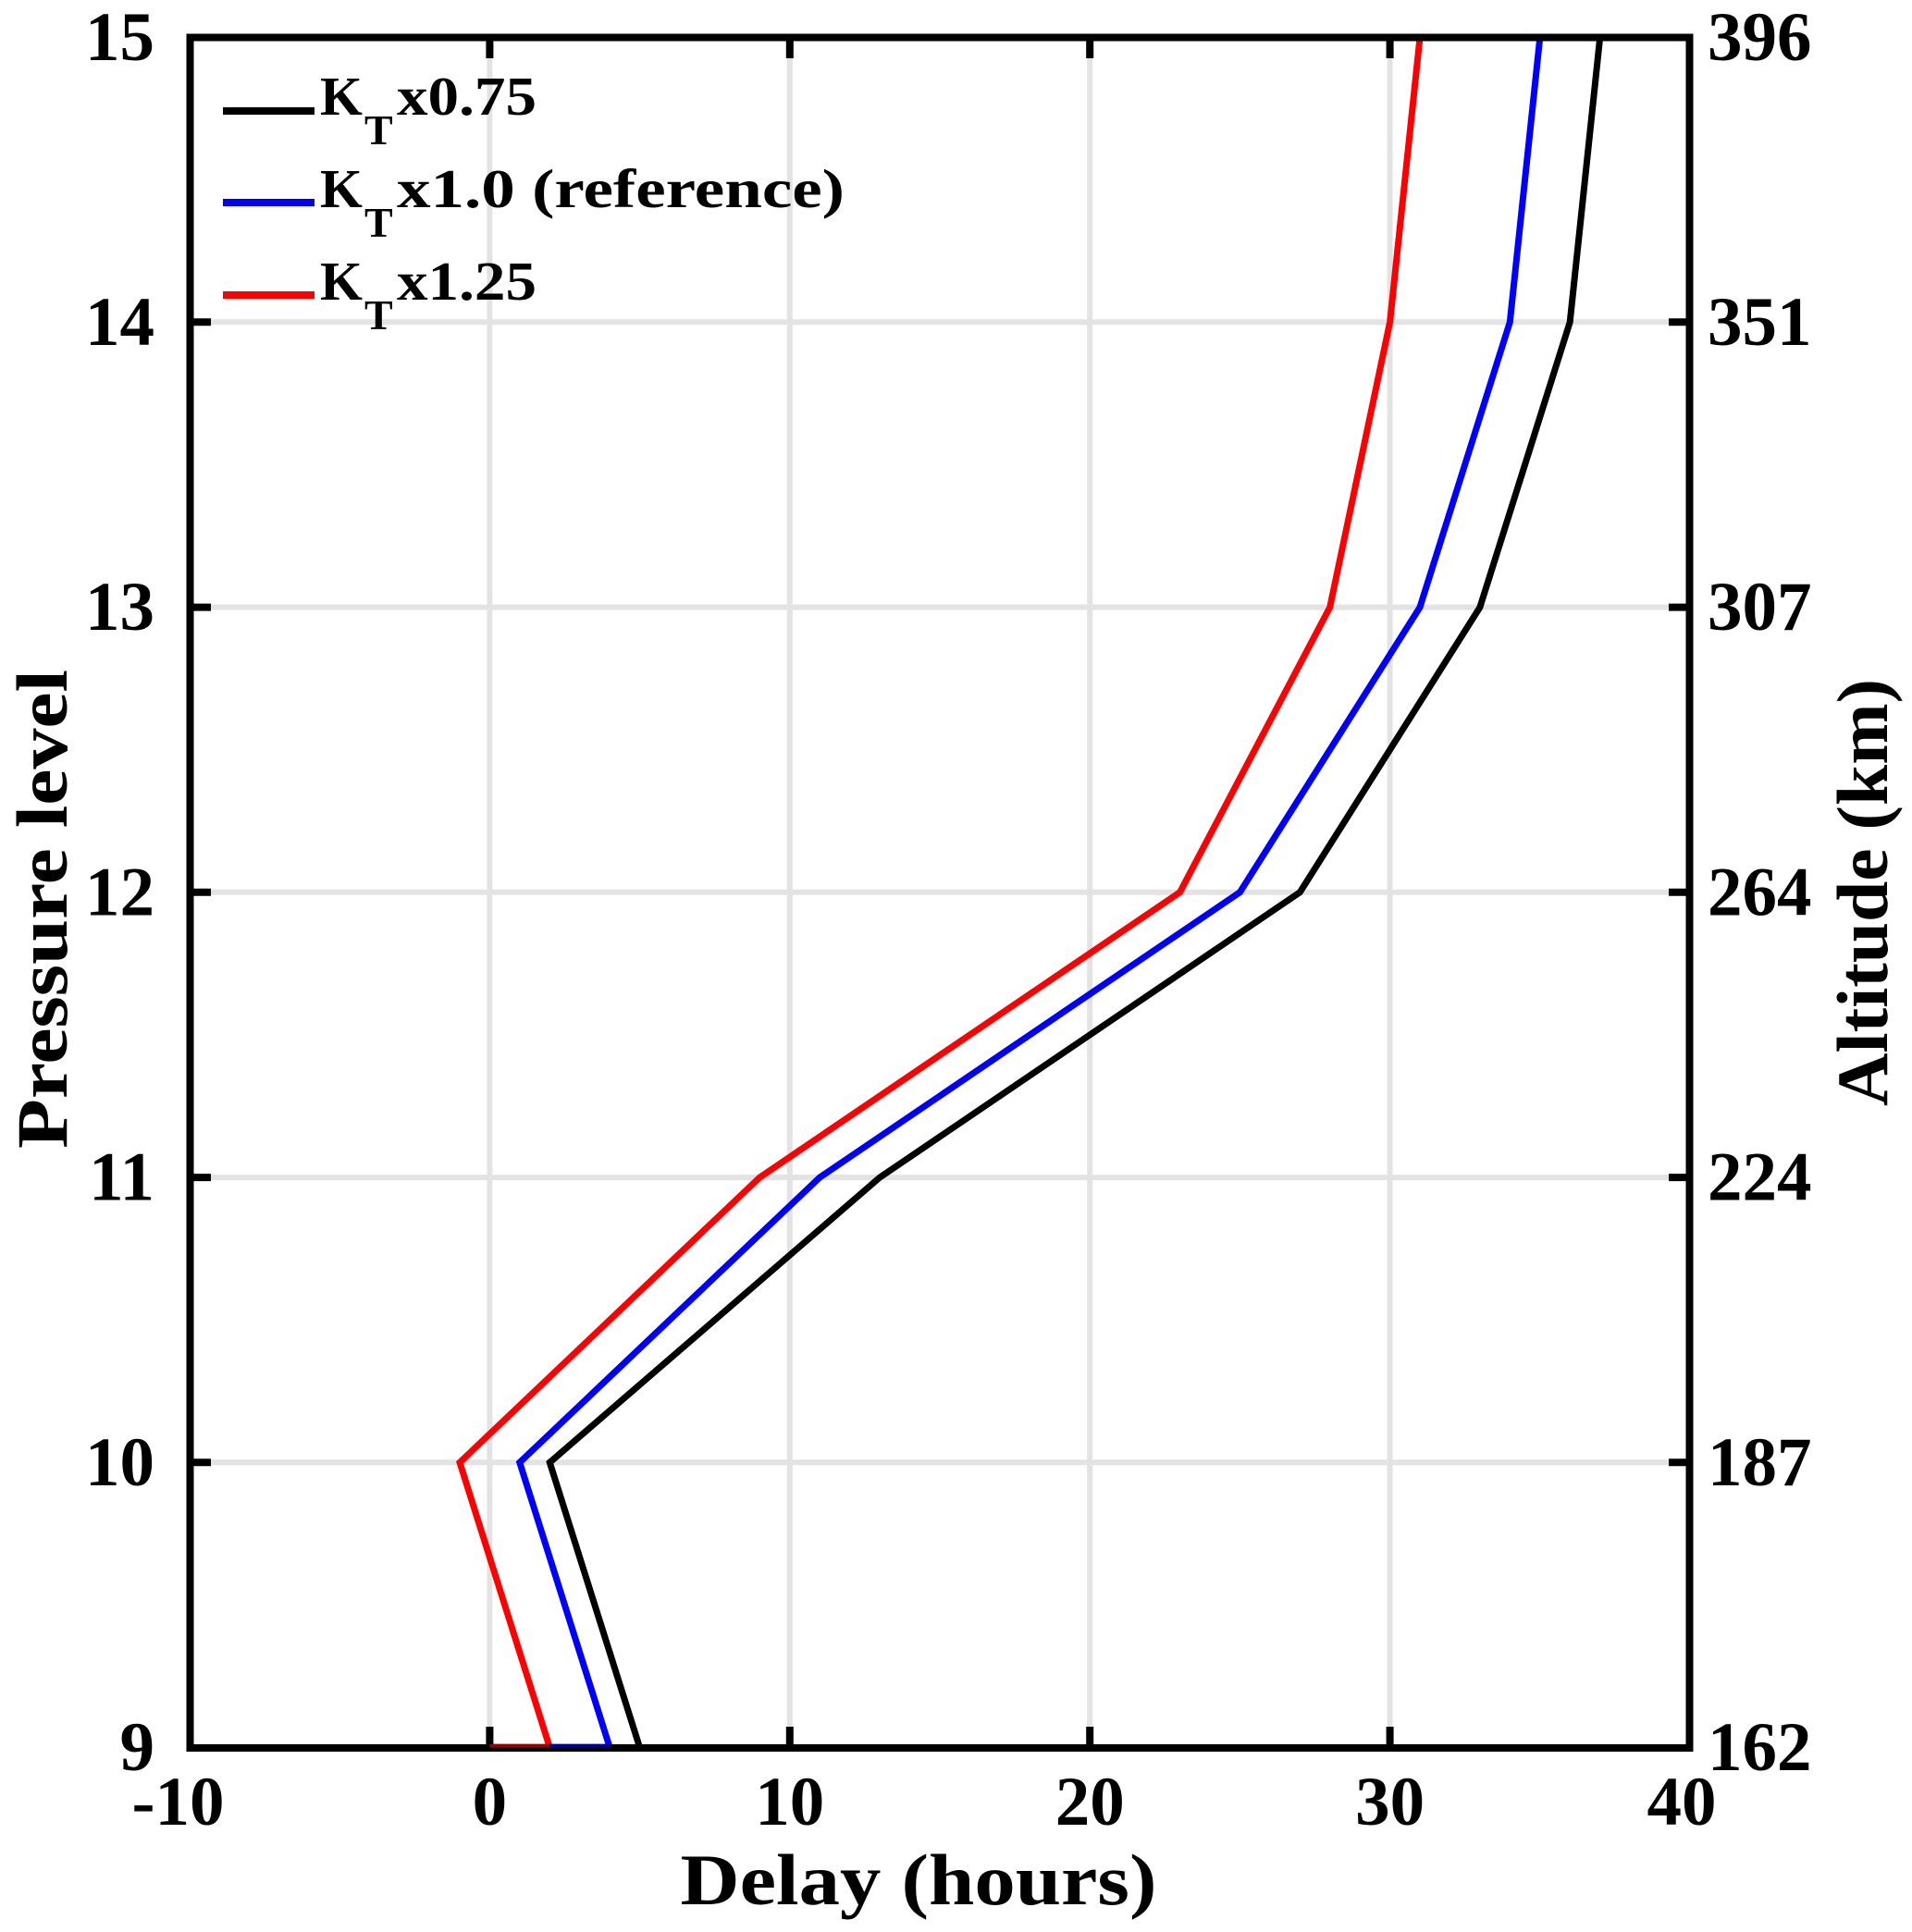 The width and height of the screenshot is (1912, 1932). What do you see at coordinates (119, 892) in the screenshot?
I see `svg-text: 12` at bounding box center [119, 892].